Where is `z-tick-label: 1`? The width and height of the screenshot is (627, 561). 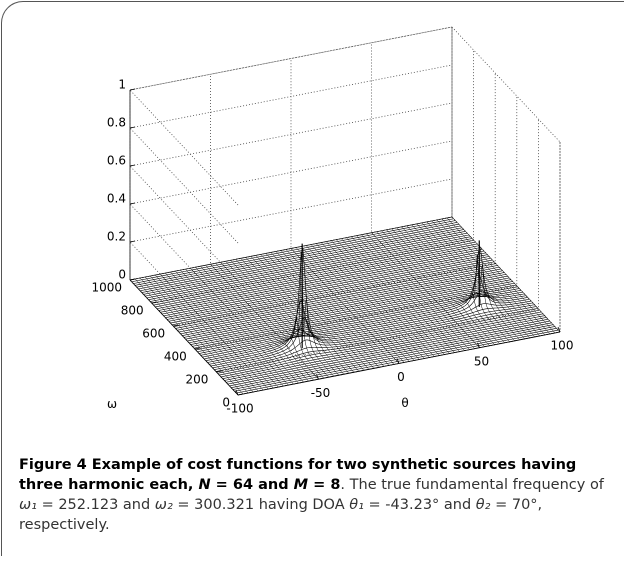 z-tick-label: 1 is located at coordinates (122, 85).